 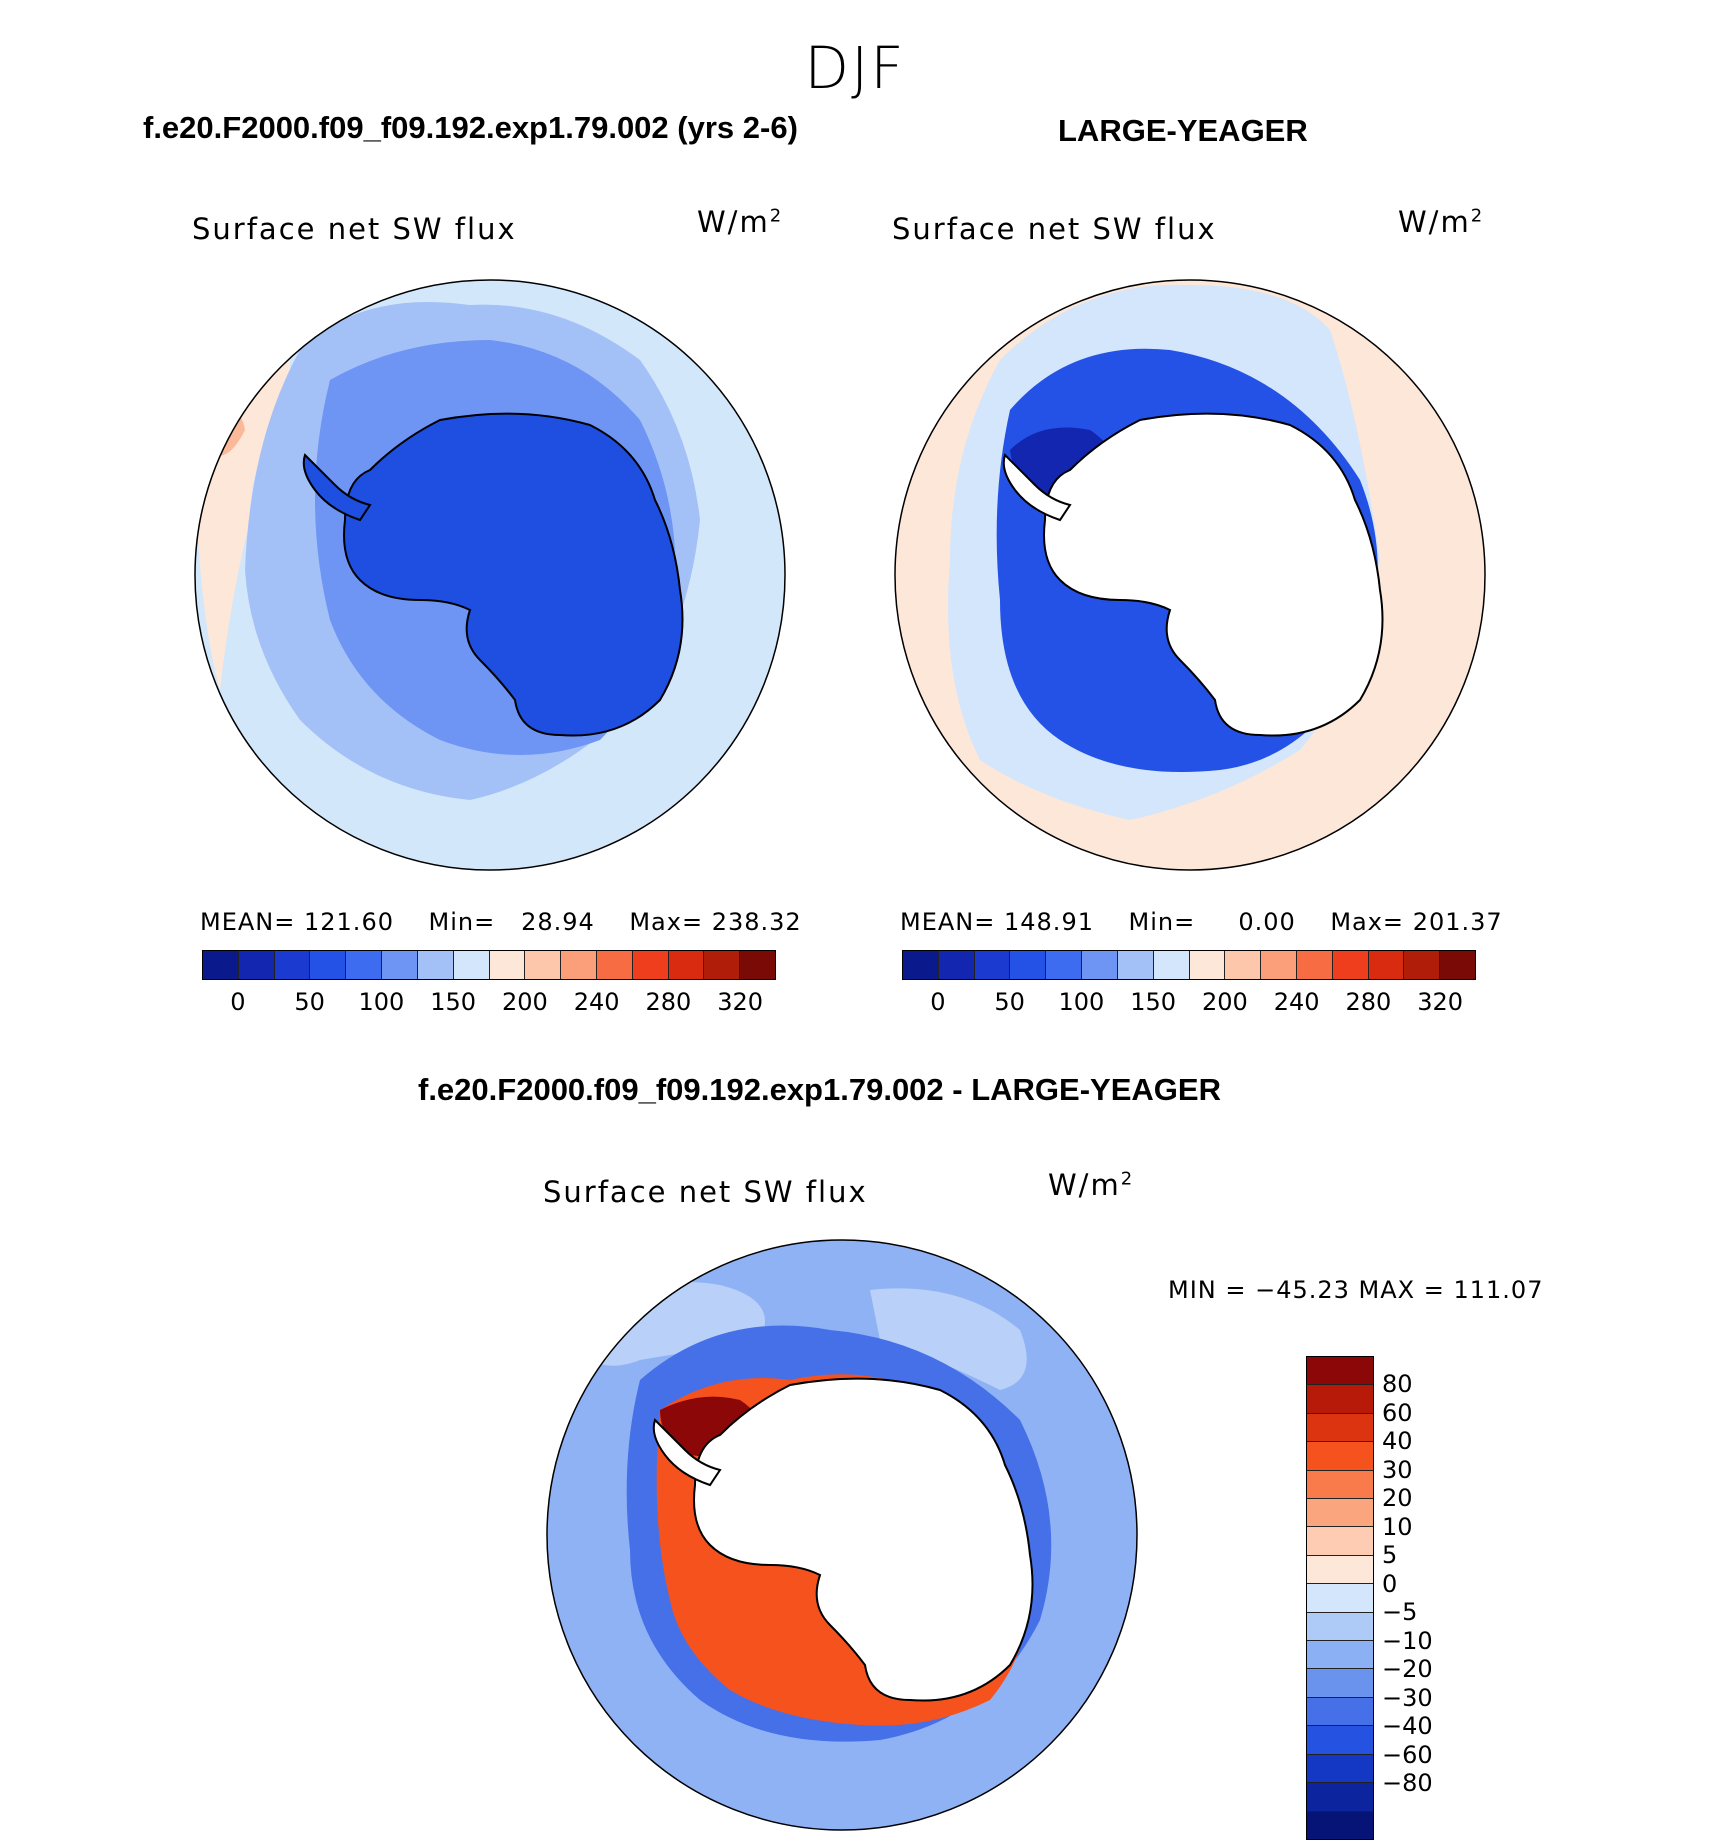 I want to click on panel1-continent, so click(x=513, y=574).